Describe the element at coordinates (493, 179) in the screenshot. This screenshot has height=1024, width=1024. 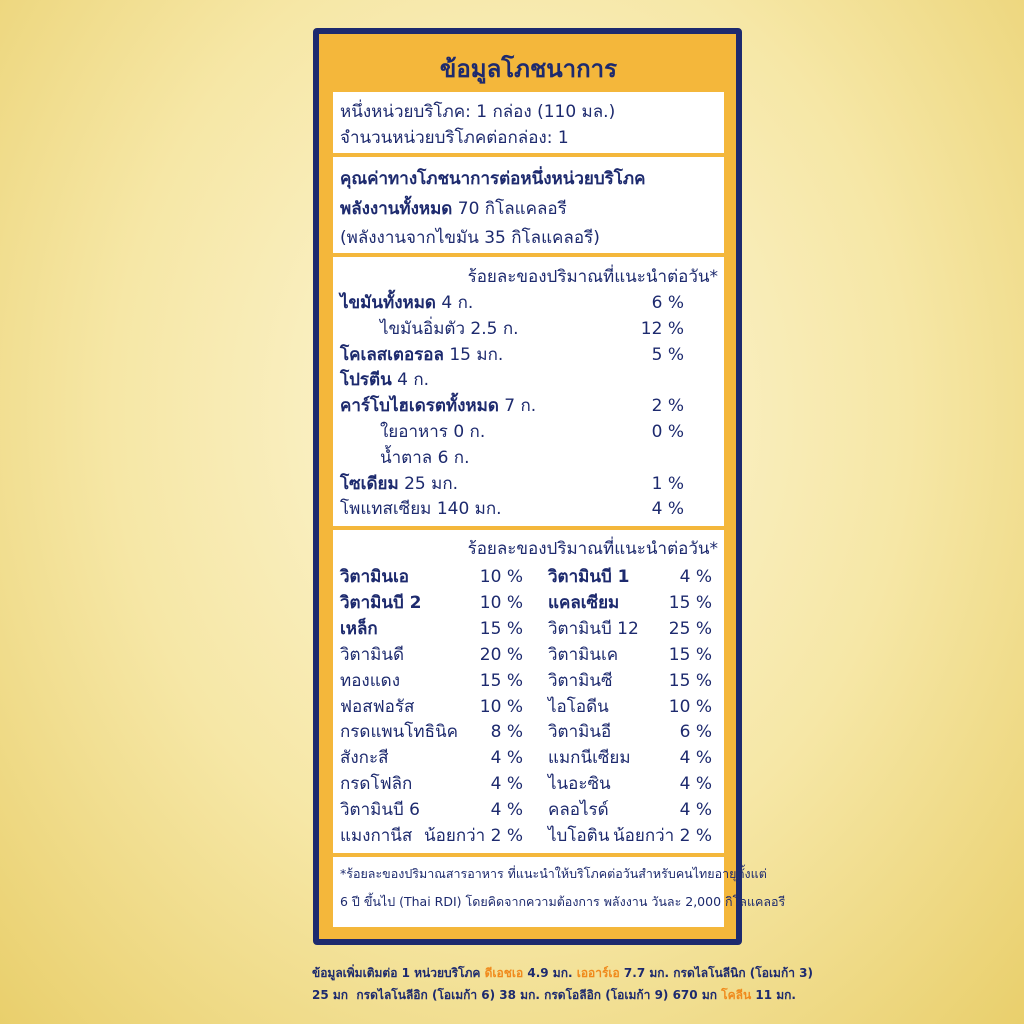
I see `energy-heading: คุณค่าทางโภชนาการต่อหนึ่งหน่วยบริโภค` at that location.